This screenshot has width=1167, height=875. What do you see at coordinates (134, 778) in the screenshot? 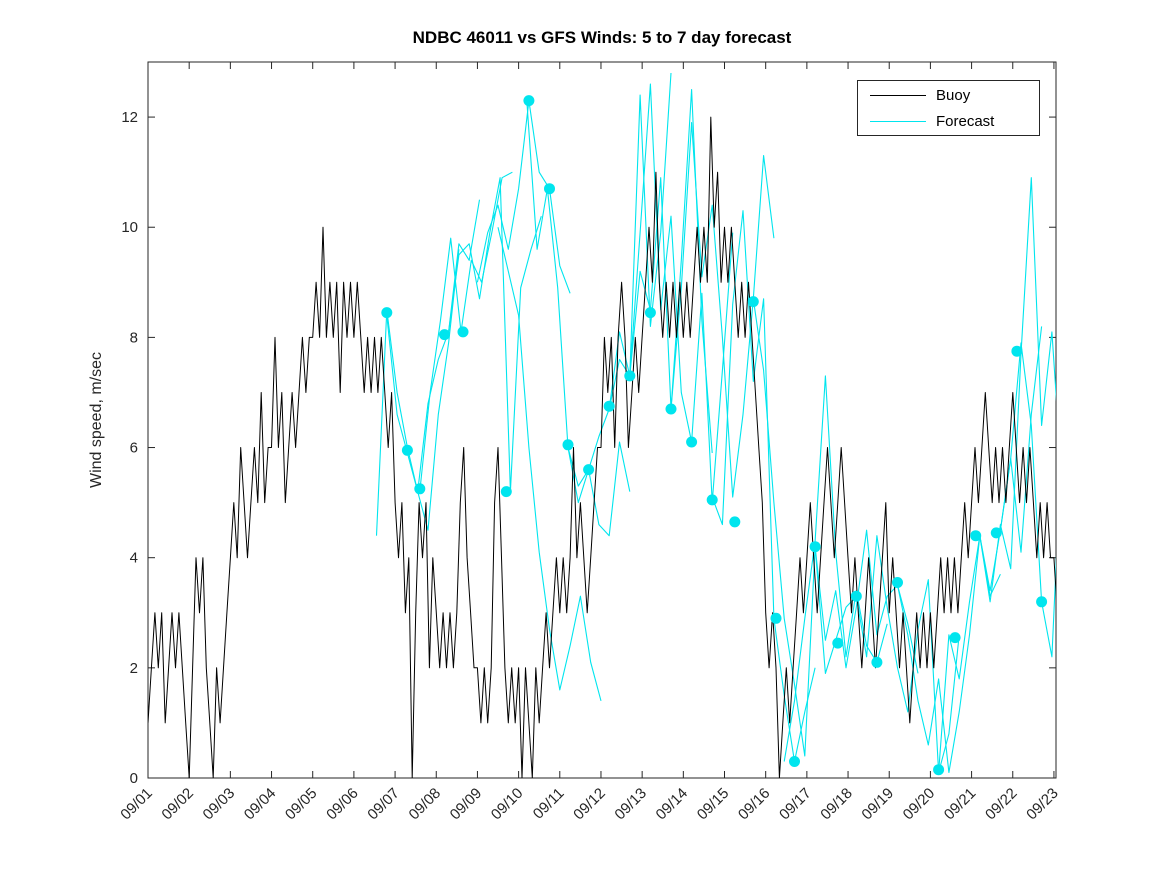
I see `y-tick-label: 0` at bounding box center [134, 778].